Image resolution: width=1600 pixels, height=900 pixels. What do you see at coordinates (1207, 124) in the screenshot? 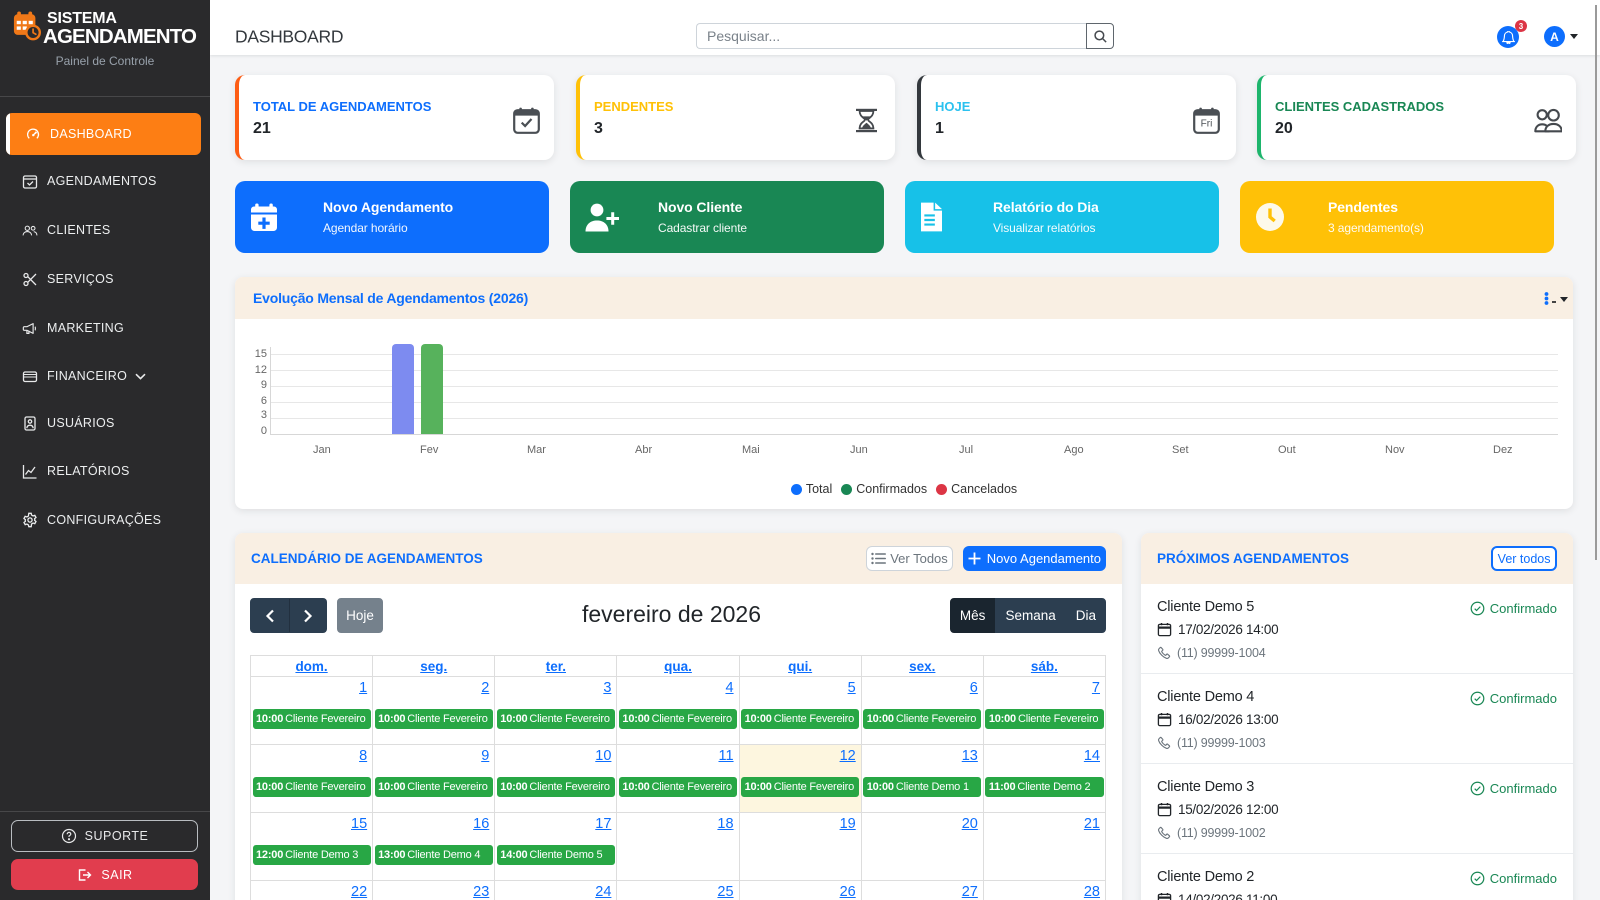
I see `svg-text: Fri` at bounding box center [1207, 124].